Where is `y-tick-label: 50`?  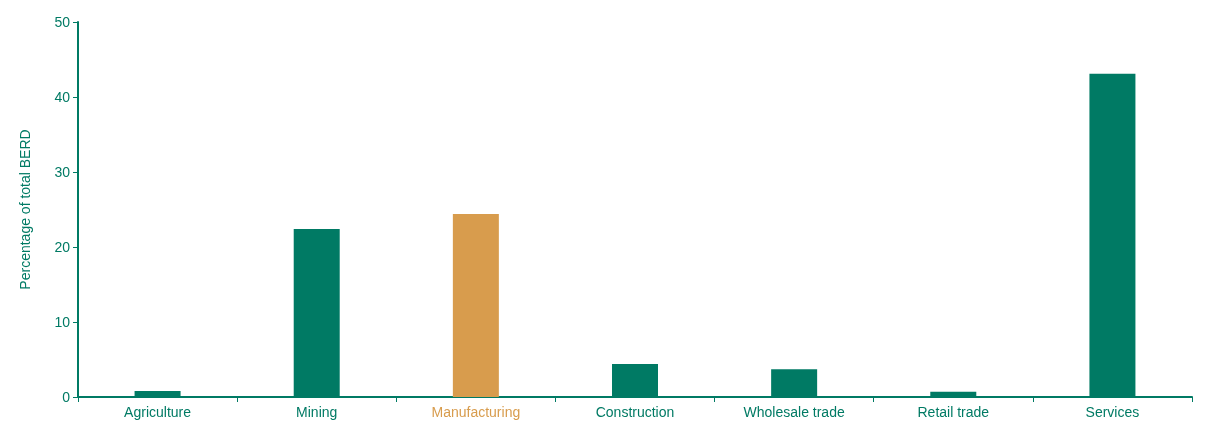
y-tick-label: 50 is located at coordinates (62, 22).